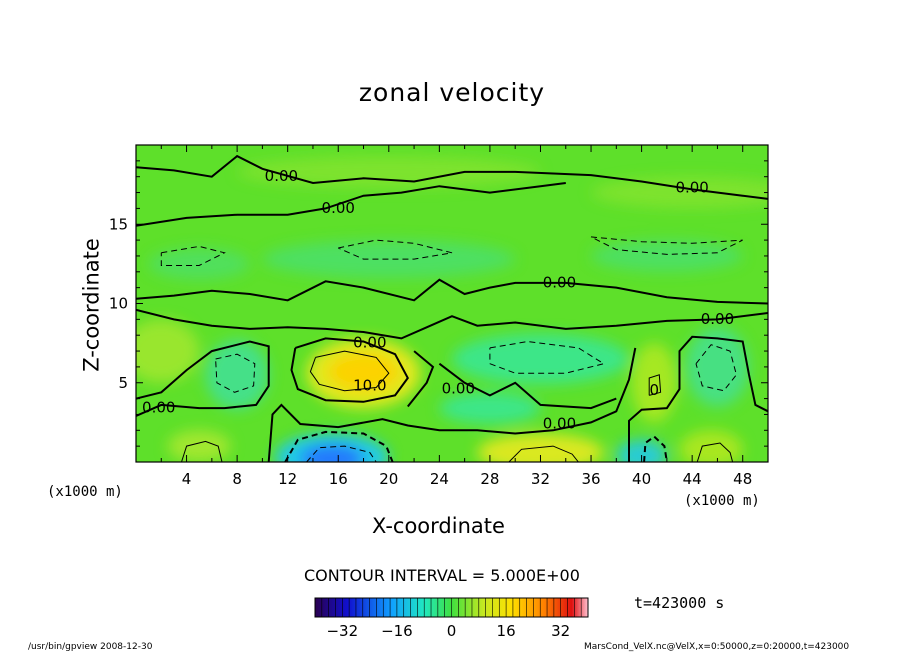 This screenshot has width=904, height=654. I want to click on y-tick-label-5: 5, so click(123, 383).